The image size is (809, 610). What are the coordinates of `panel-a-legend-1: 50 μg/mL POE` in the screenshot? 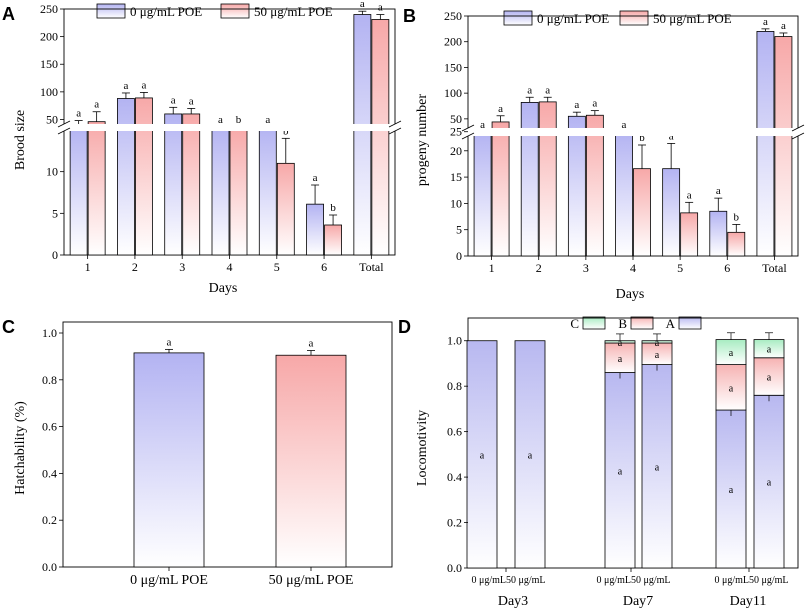 It's located at (293, 11).